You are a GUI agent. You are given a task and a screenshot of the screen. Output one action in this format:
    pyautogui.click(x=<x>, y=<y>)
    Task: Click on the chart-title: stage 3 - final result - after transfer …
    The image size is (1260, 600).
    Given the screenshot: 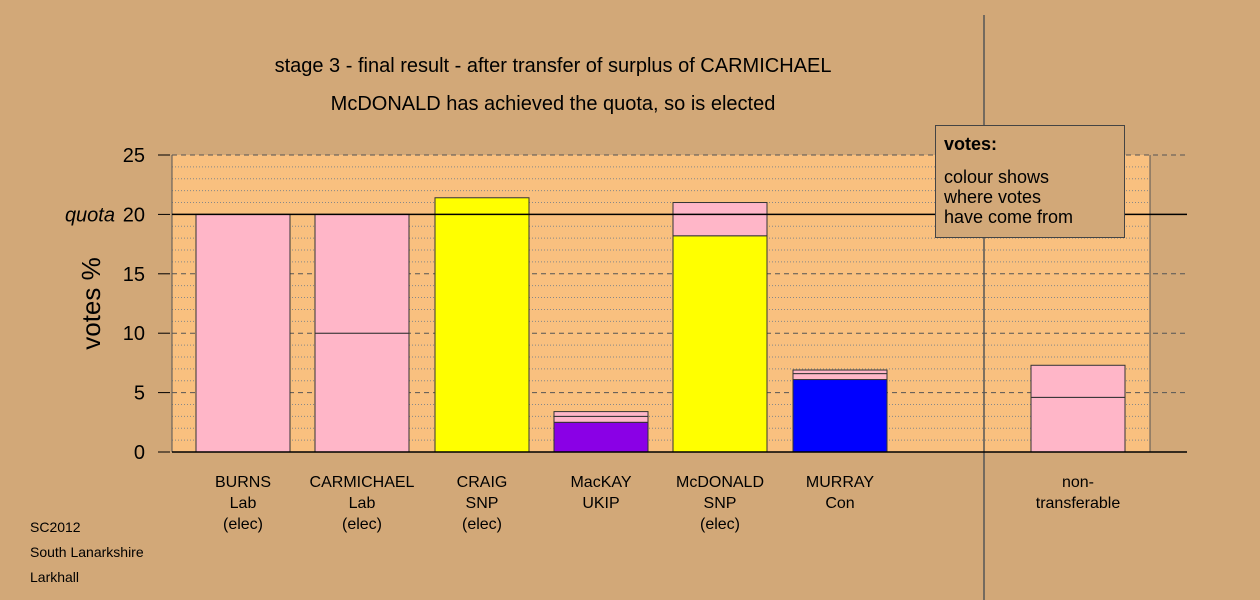 What is the action you would take?
    pyautogui.click(x=553, y=66)
    